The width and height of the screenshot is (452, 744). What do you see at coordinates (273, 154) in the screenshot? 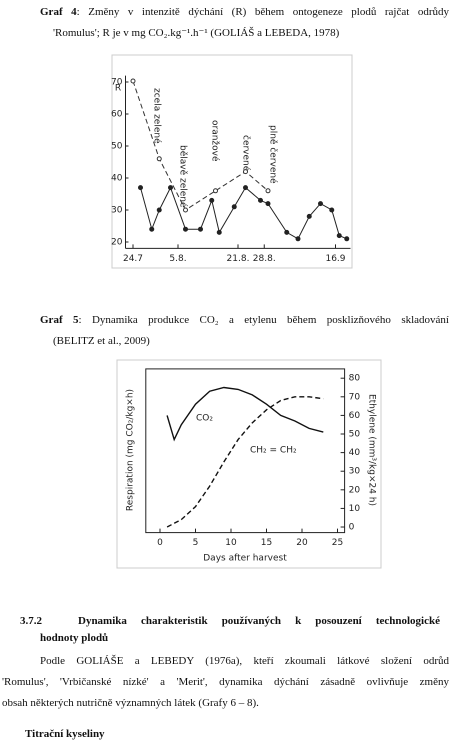
I see `annotation: plně červené` at bounding box center [273, 154].